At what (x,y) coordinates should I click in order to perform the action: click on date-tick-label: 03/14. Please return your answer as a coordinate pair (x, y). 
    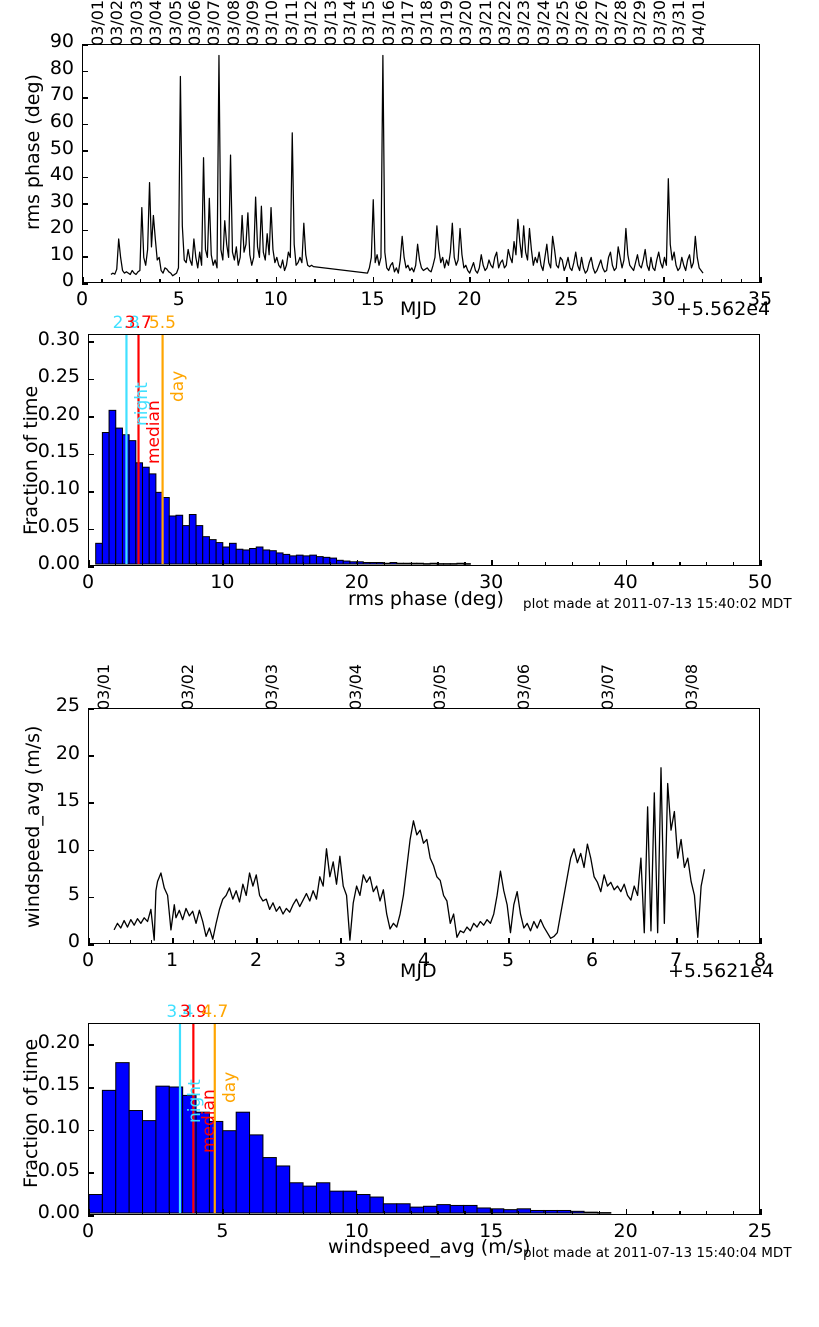
    Looking at the image, I should click on (349, 23).